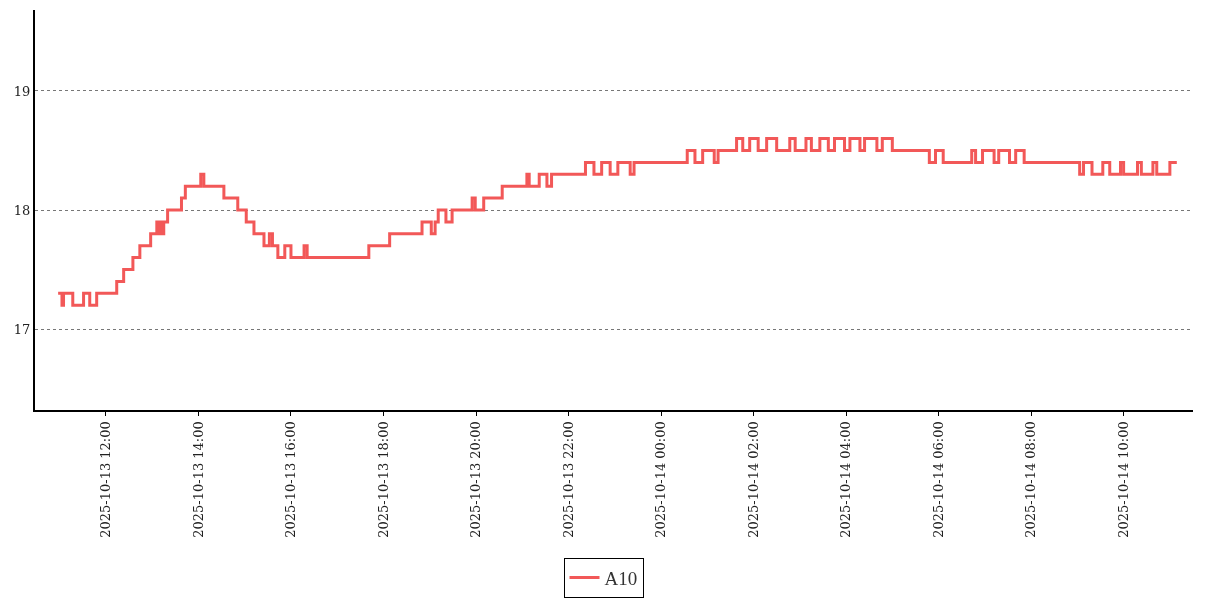 Image resolution: width=1207 pixels, height=600 pixels. I want to click on x-tick-label: 2025-10-13 12:00, so click(106, 479).